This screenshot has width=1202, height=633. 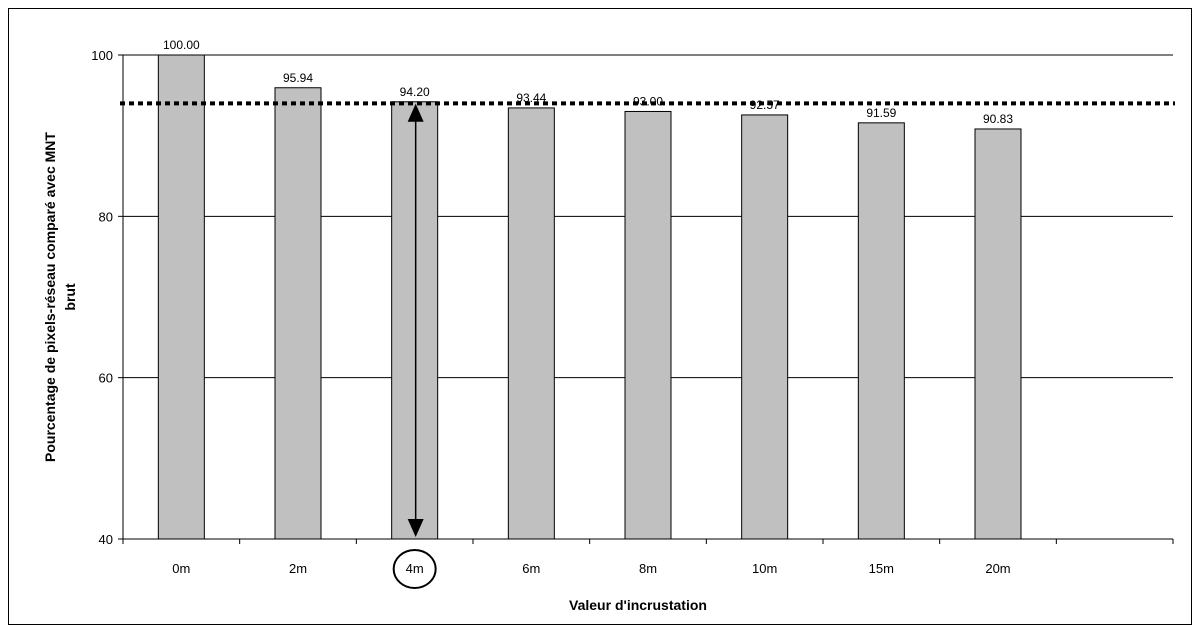 I want to click on bar-20m, so click(x=998, y=334).